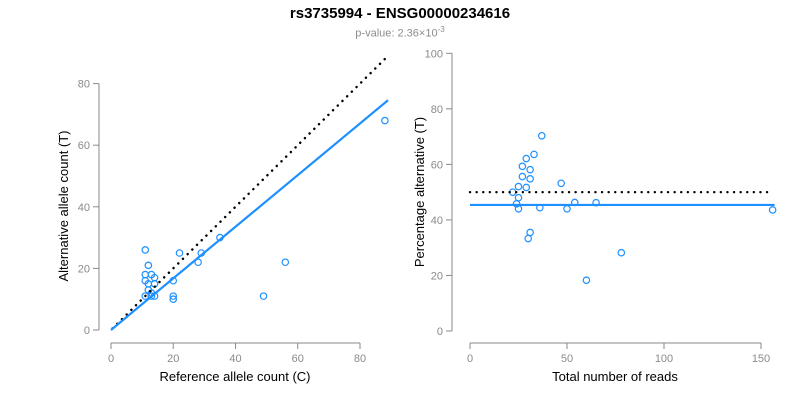 The width and height of the screenshot is (800, 400). Describe the element at coordinates (664, 359) in the screenshot. I see `x-tick-label: 100` at that location.